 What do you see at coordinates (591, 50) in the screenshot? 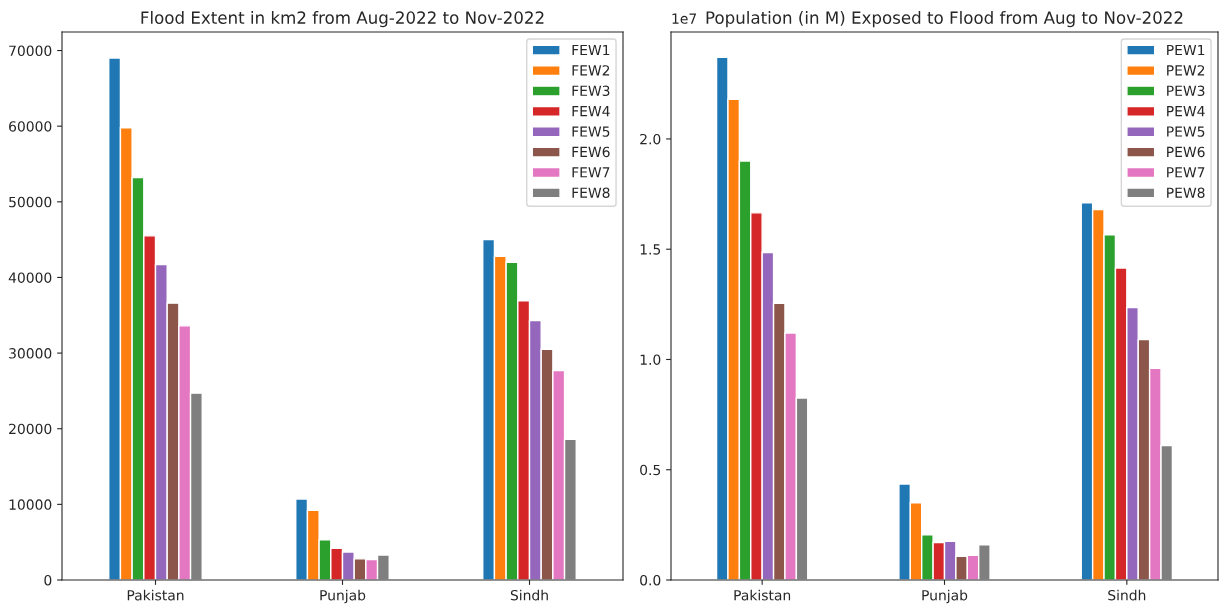
I see `legend-label: FEW1` at bounding box center [591, 50].